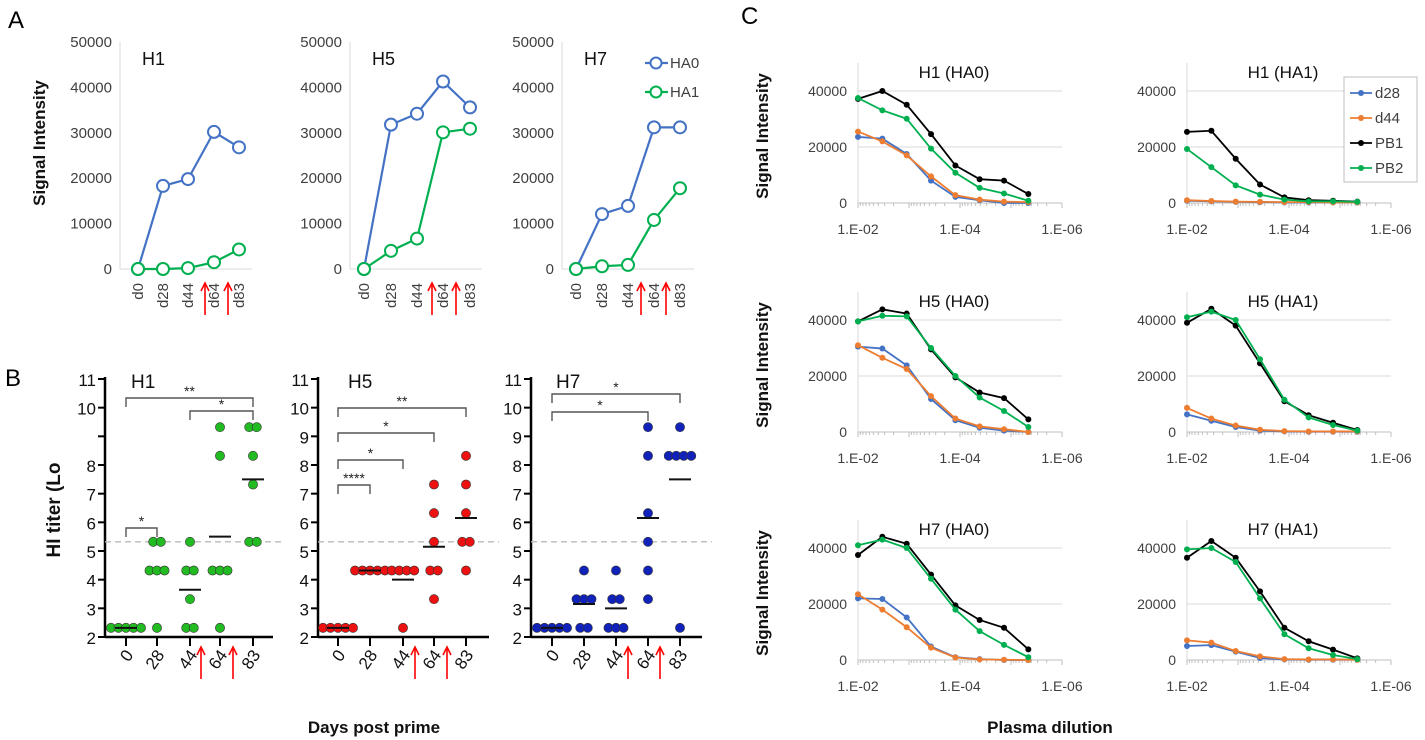  Describe the element at coordinates (1390, 458) in the screenshot. I see `x-tick-label: 1.E-06` at that location.